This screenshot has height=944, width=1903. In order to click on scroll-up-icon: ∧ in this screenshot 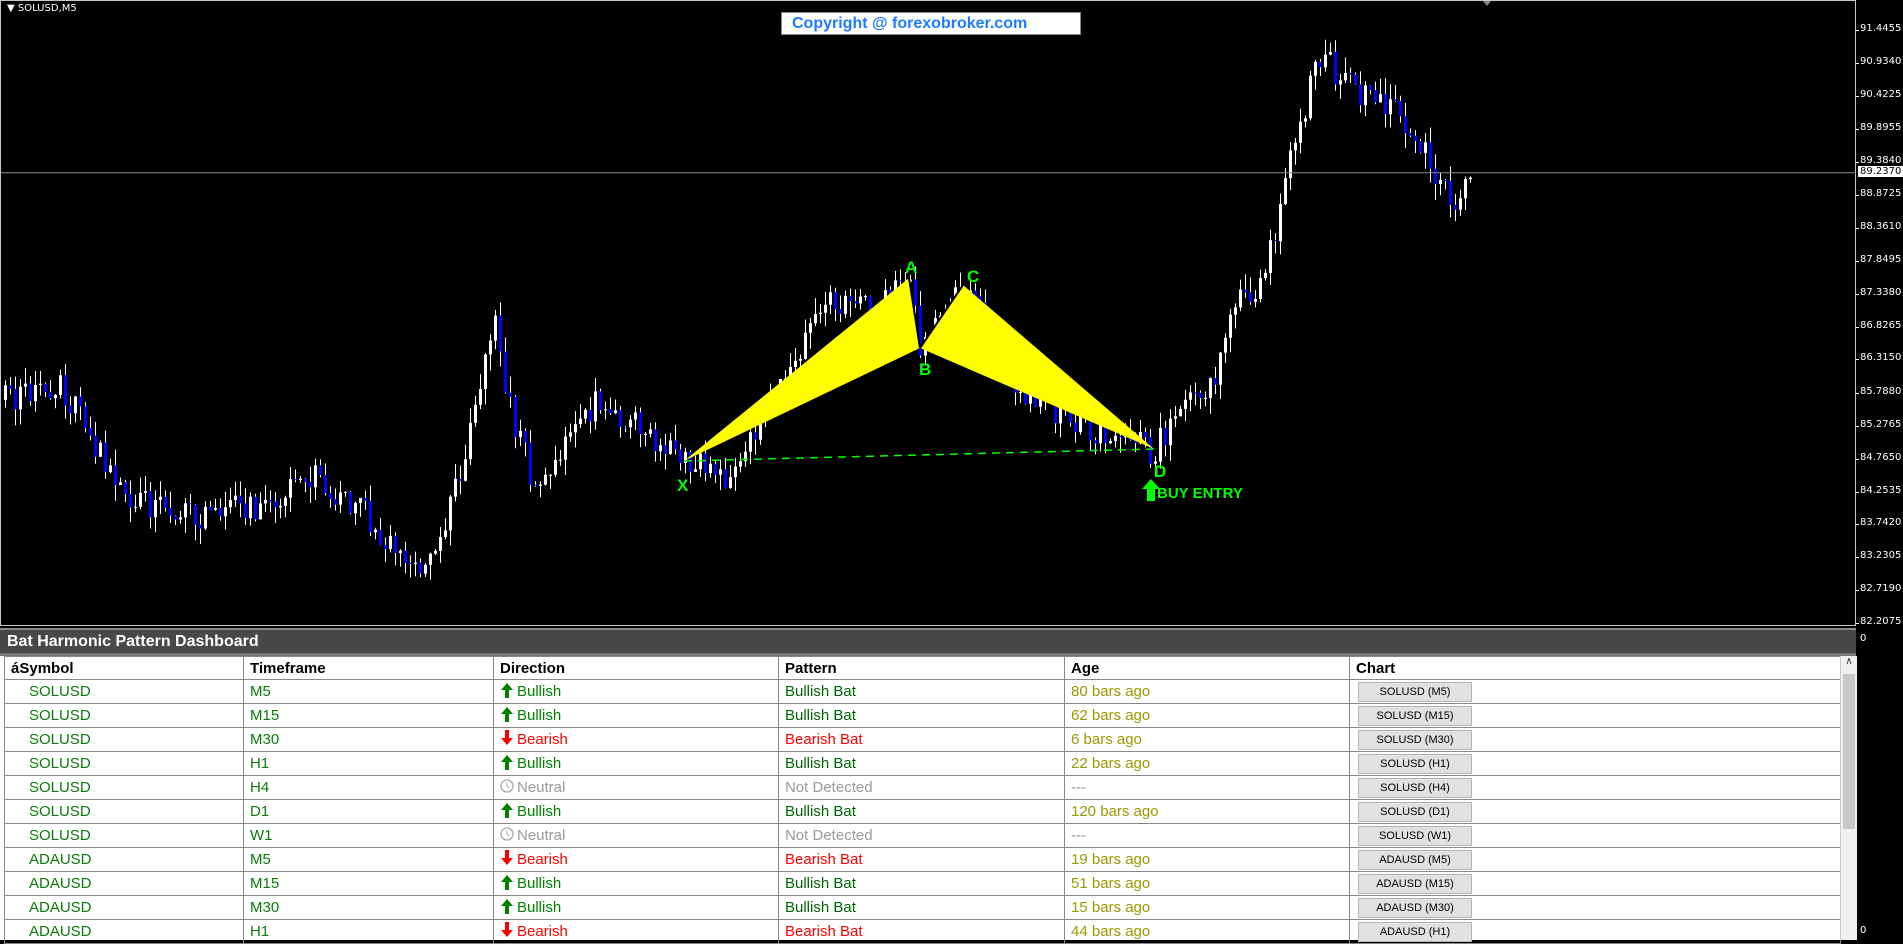, I will do `click(1849, 661)`.